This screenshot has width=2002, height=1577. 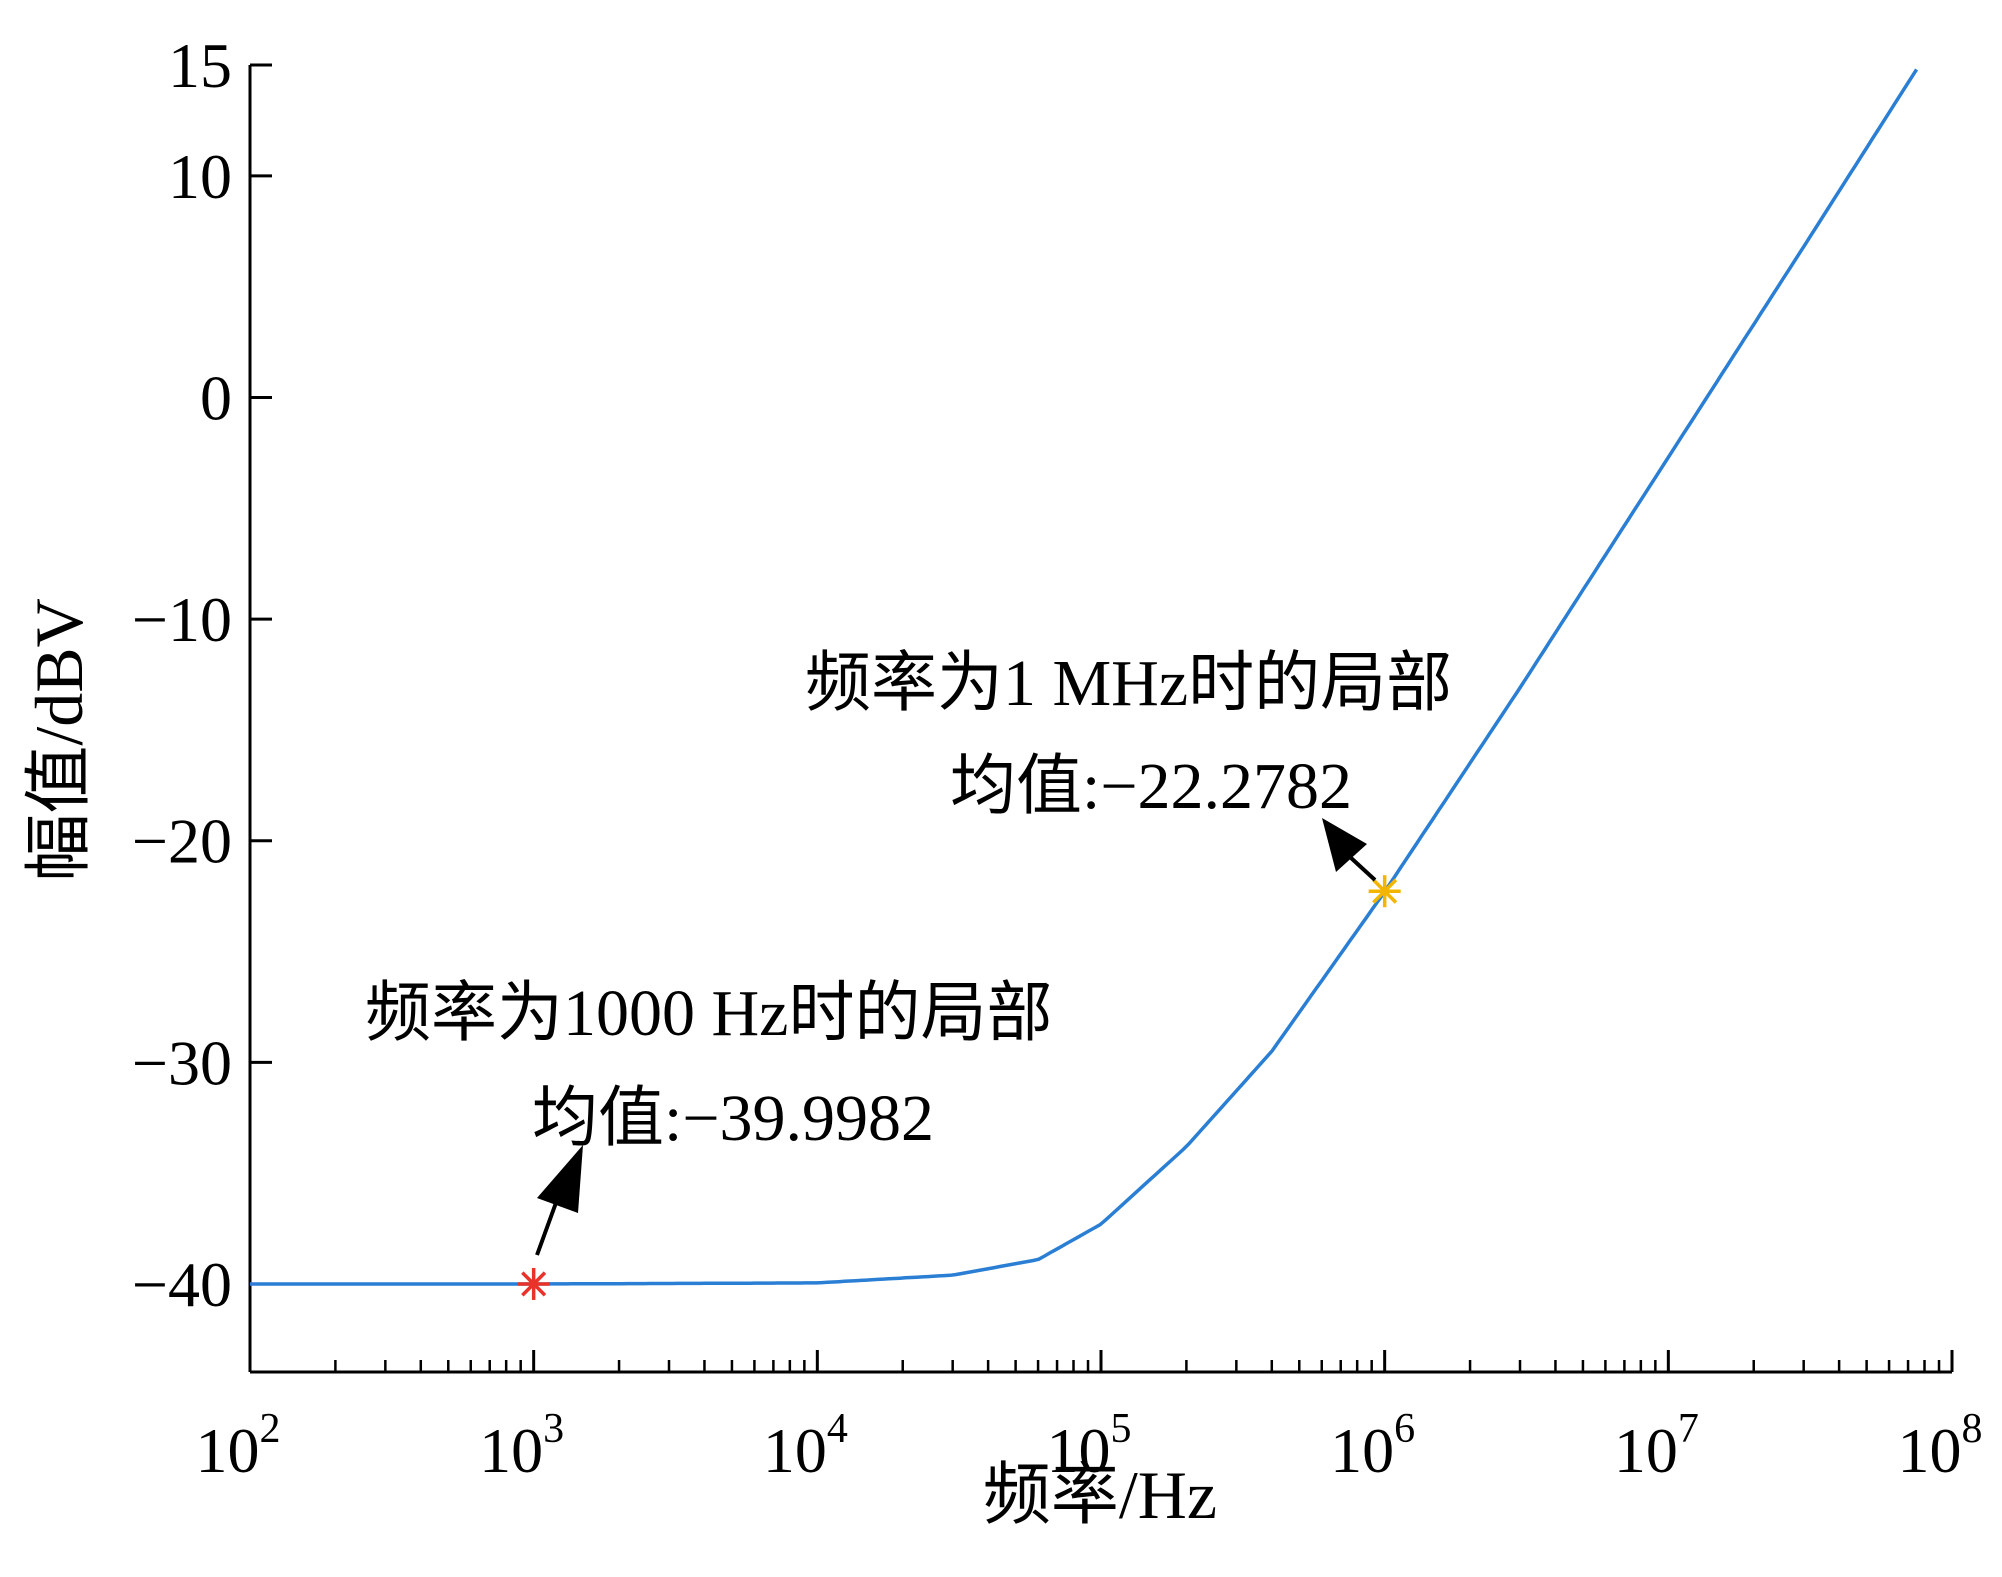 What do you see at coordinates (1656, 1446) in the screenshot?
I see `x-tick-label: 10⁷` at bounding box center [1656, 1446].